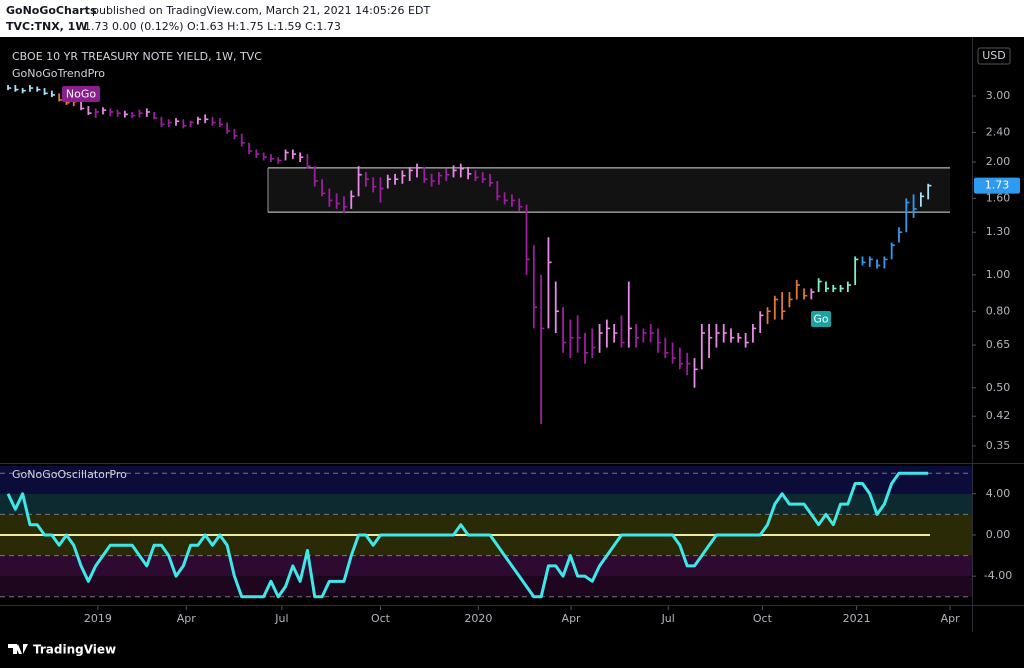  I want to click on last-price: 1.73, so click(997, 185).